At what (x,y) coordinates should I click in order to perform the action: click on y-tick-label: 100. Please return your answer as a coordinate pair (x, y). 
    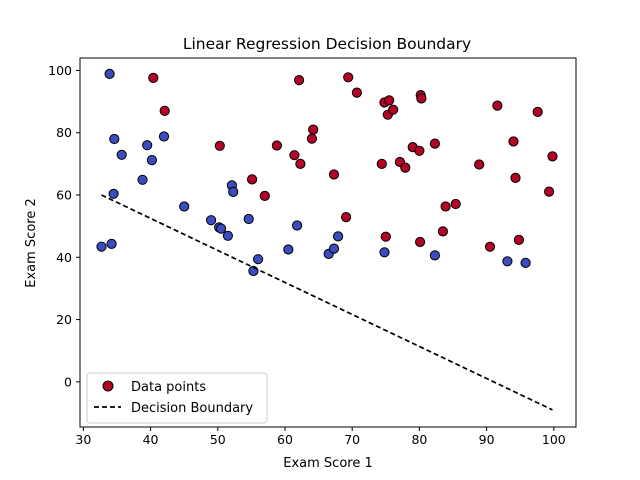
    Looking at the image, I should click on (60, 70).